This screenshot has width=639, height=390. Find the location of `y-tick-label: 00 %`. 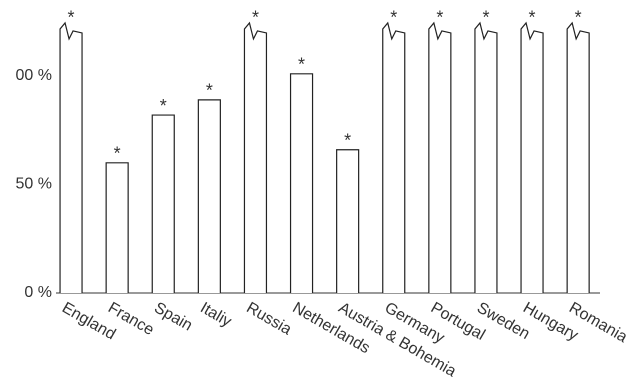

y-tick-label: 00 % is located at coordinates (34, 75).